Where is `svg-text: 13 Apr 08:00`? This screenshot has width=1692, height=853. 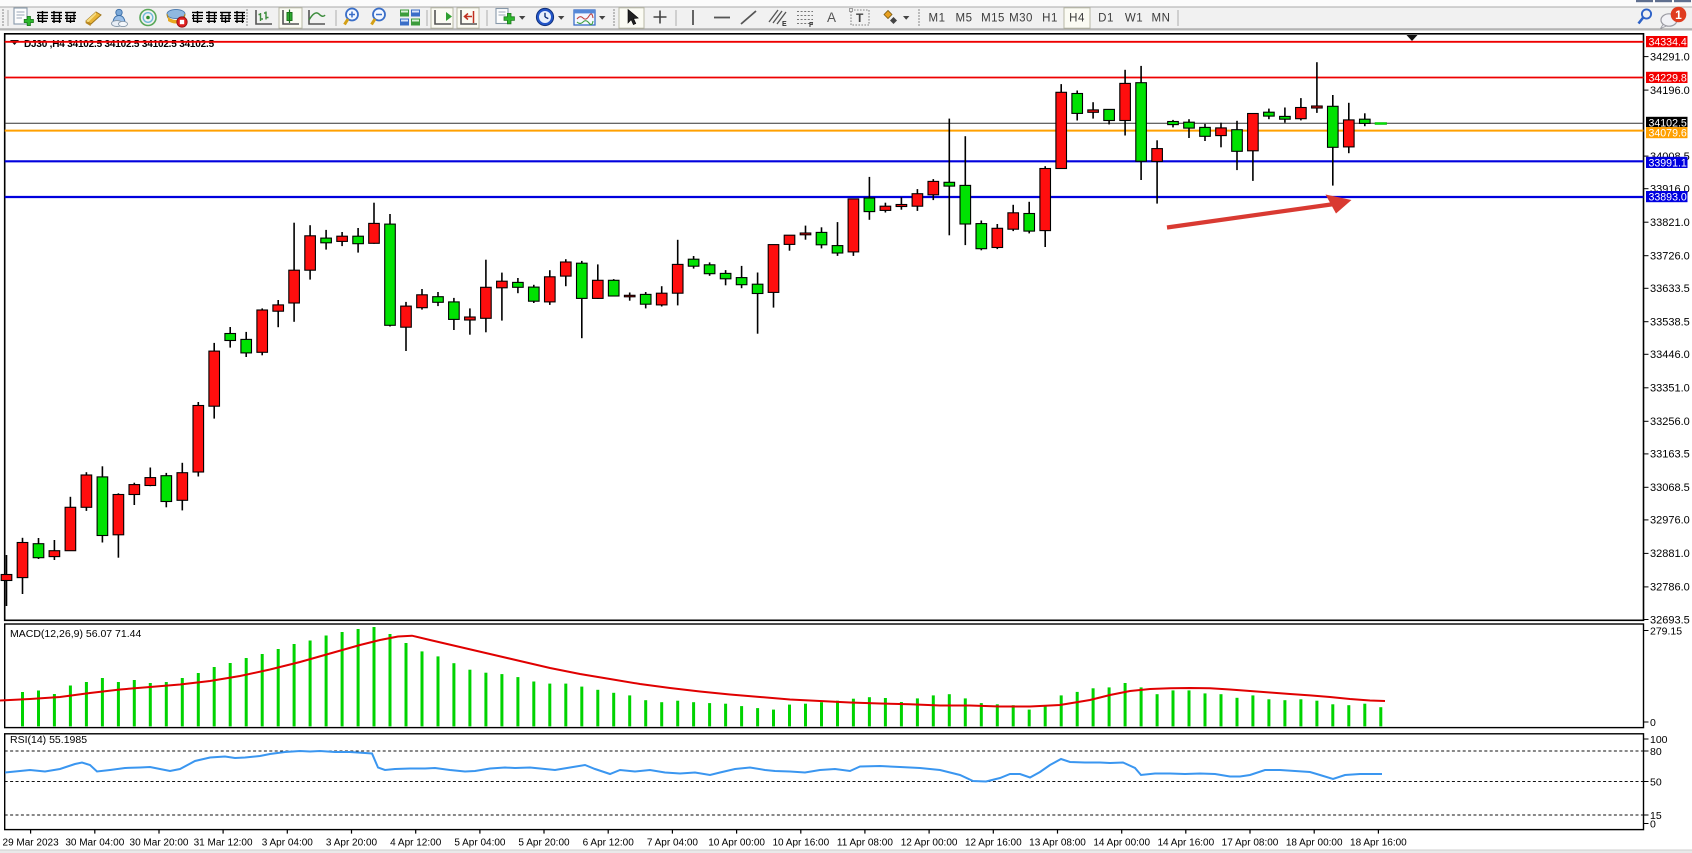
svg-text: 13 Apr 08:00 is located at coordinates (1057, 843).